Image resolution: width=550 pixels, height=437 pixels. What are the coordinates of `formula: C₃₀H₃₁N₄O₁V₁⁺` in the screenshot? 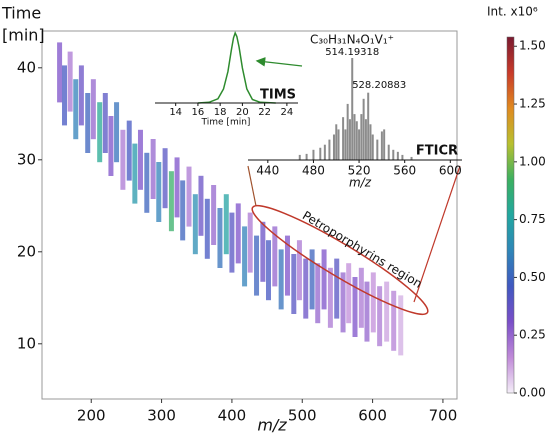 It's located at (352, 40).